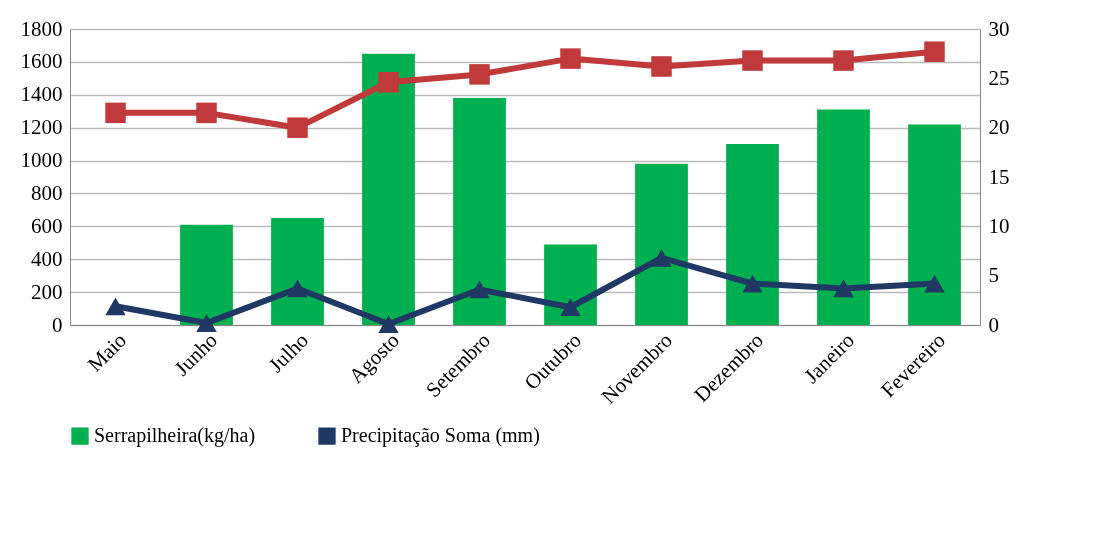 Image resolution: width=1109 pixels, height=533 pixels. What do you see at coordinates (57, 324) in the screenshot?
I see `y-tick-label: 0` at bounding box center [57, 324].